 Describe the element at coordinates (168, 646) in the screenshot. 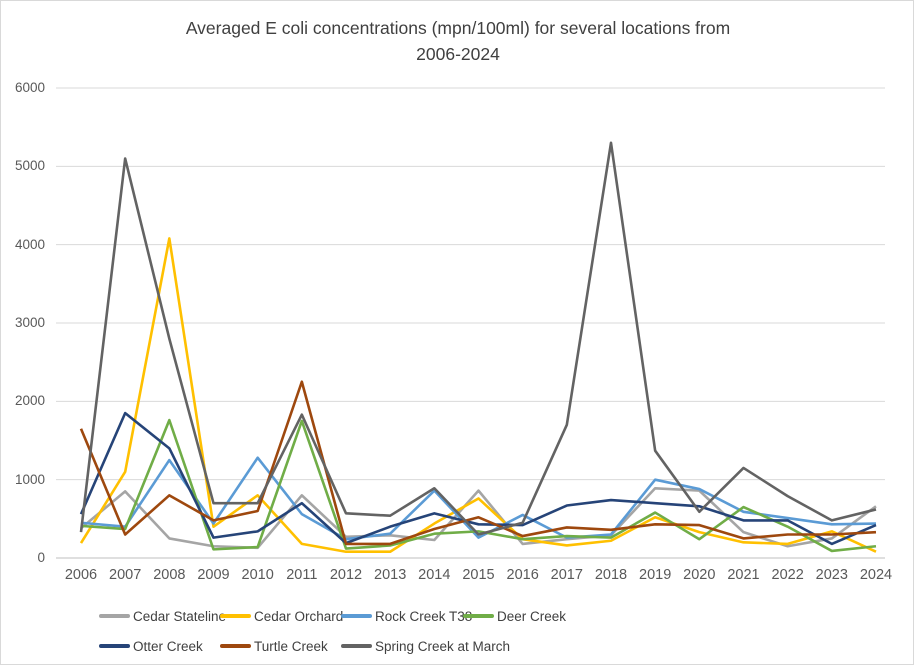

I see `legend-label: Otter Creek` at that location.